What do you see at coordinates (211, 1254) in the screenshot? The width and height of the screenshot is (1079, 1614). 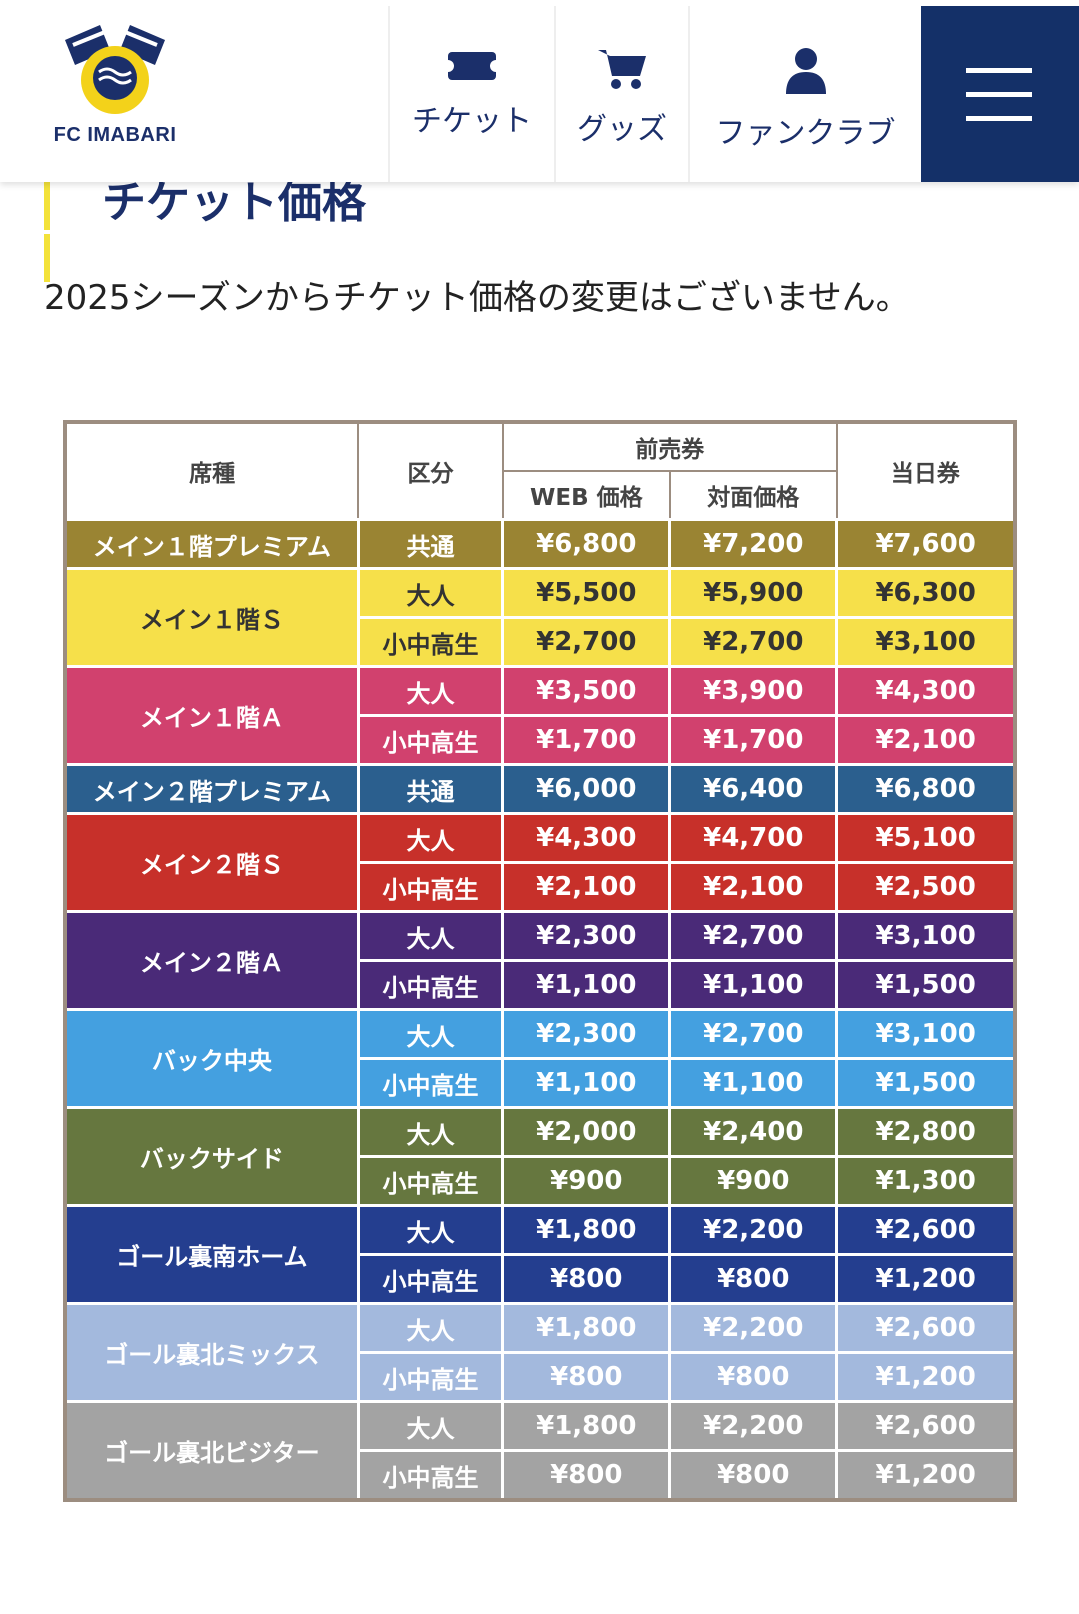 I see `seat-cell: ゴール裏南ホーム` at bounding box center [211, 1254].